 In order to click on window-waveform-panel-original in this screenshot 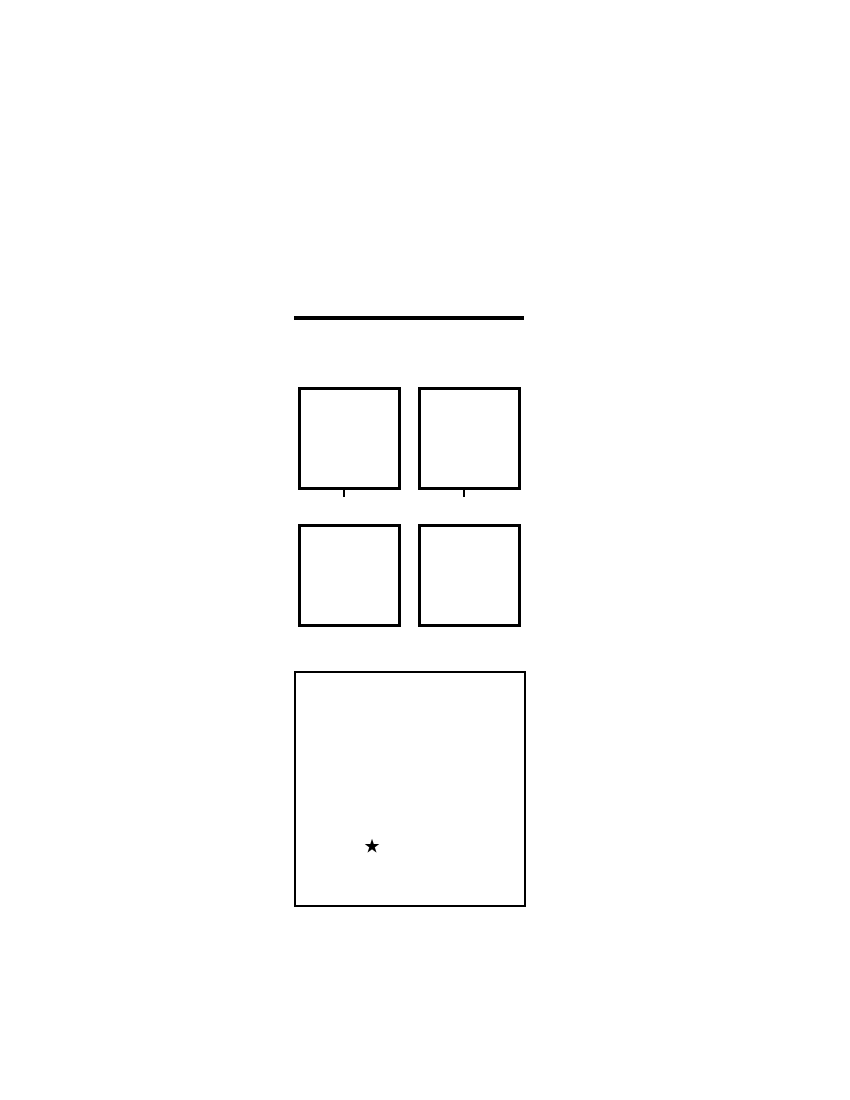, I will do `click(349, 438)`.